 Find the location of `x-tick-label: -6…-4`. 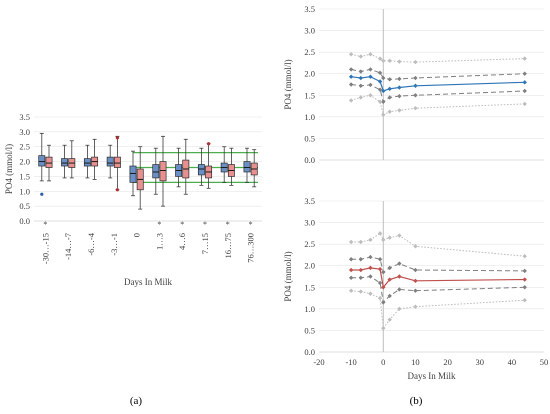

x-tick-label: -6…-4 is located at coordinates (91, 243).